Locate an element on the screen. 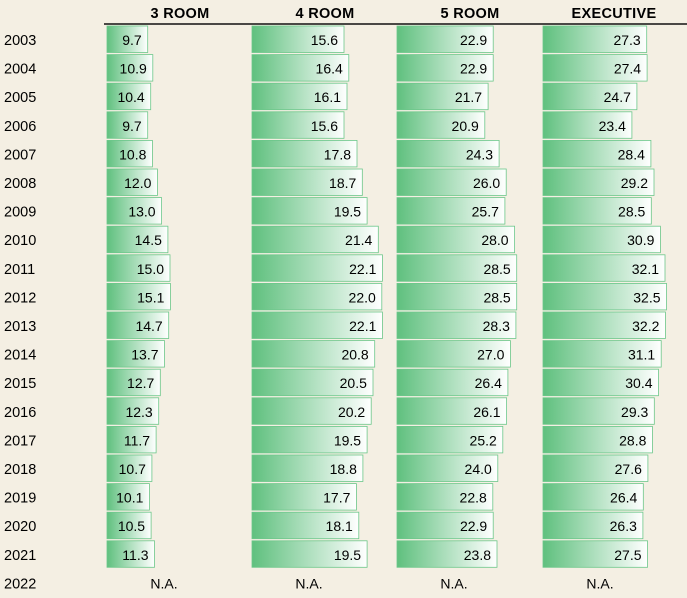 The height and width of the screenshot is (598, 687). value-label: 20.5 is located at coordinates (353, 383).